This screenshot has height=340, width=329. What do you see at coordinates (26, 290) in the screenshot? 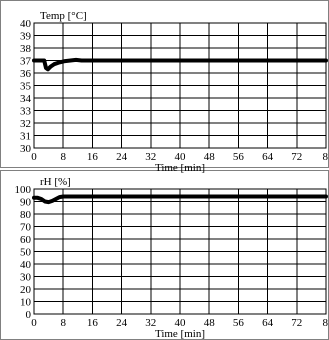
I see `y-tick-label: 20` at bounding box center [26, 290].